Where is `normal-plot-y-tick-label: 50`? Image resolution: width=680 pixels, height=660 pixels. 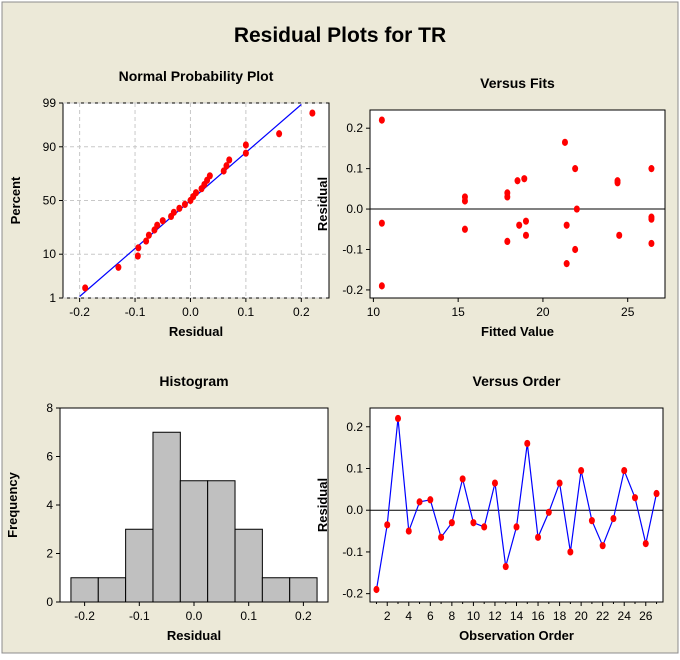 normal-plot-y-tick-label: 50 is located at coordinates (50, 201).